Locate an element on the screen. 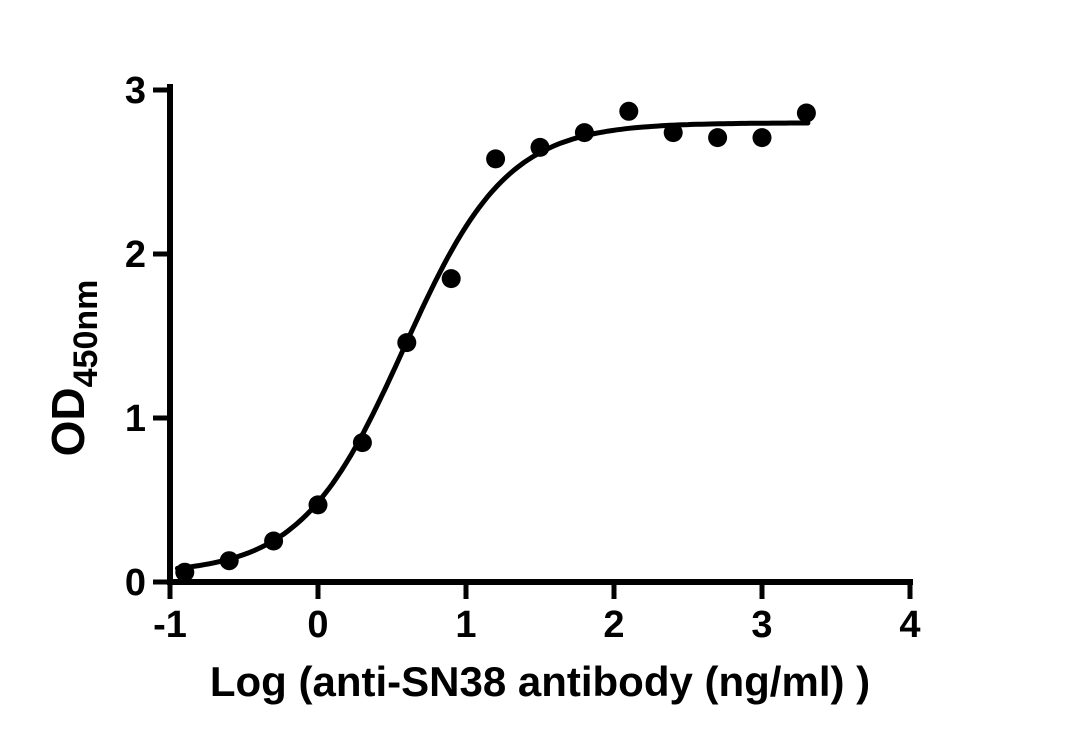 This screenshot has width=1080, height=744. y-tick-label: 2 is located at coordinates (135, 255).